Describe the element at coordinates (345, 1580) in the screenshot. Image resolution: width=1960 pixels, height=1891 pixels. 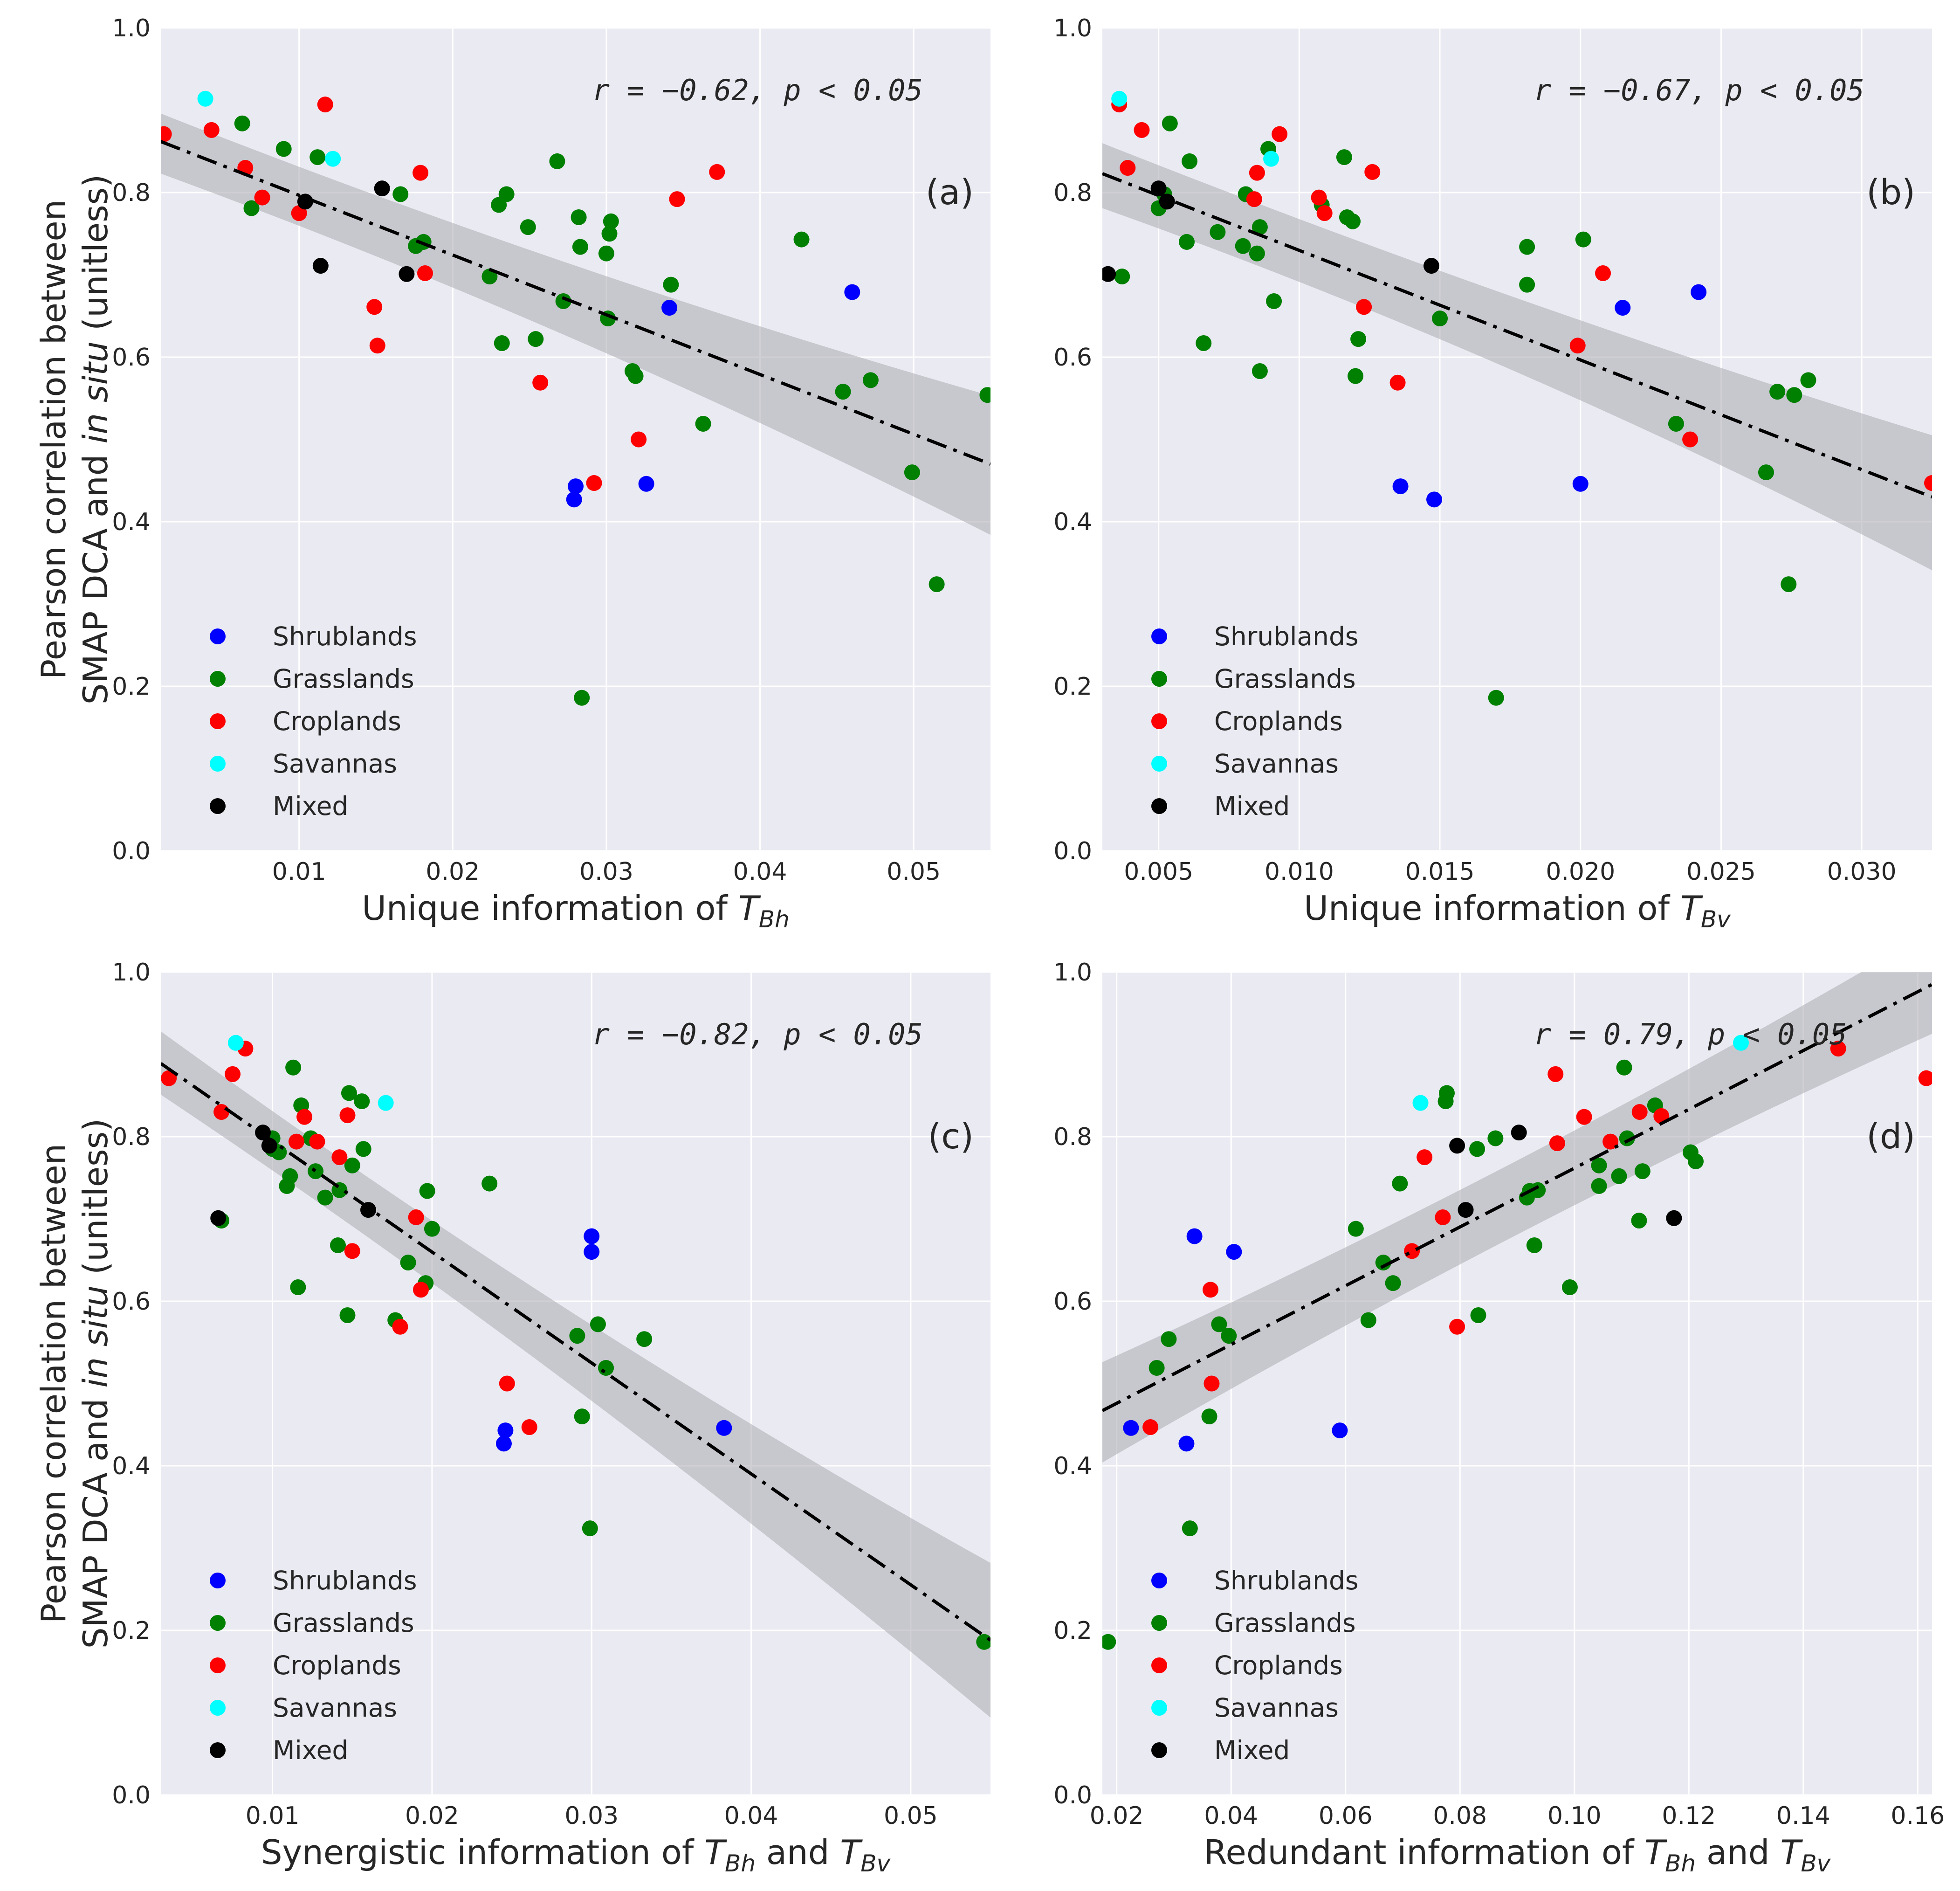
I see `legend-label: Shrublands` at that location.